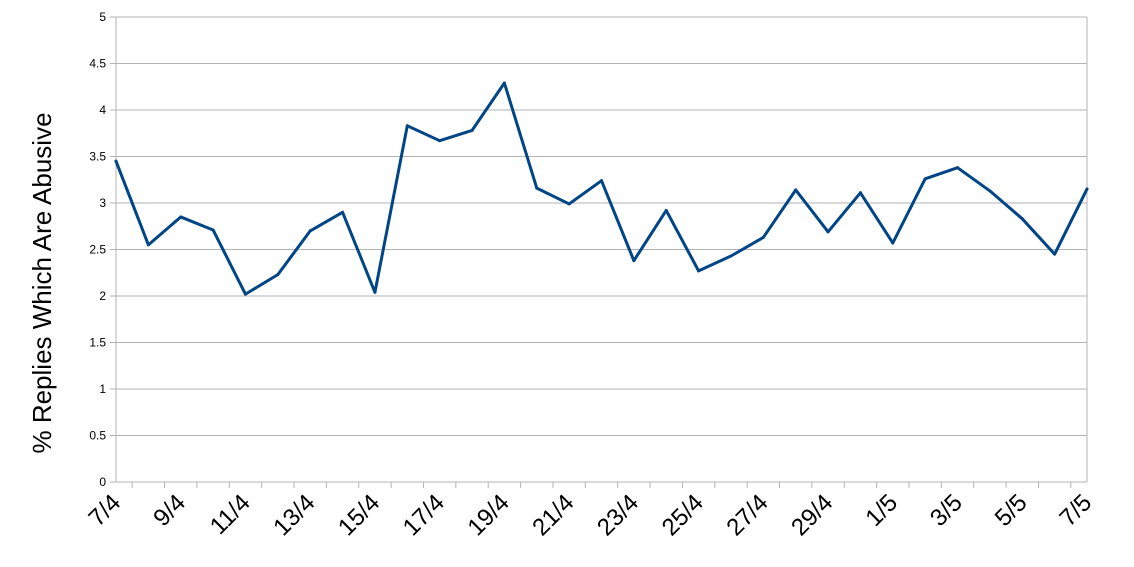  Describe the element at coordinates (97, 157) in the screenshot. I see `y-tick-label: 3.5` at that location.